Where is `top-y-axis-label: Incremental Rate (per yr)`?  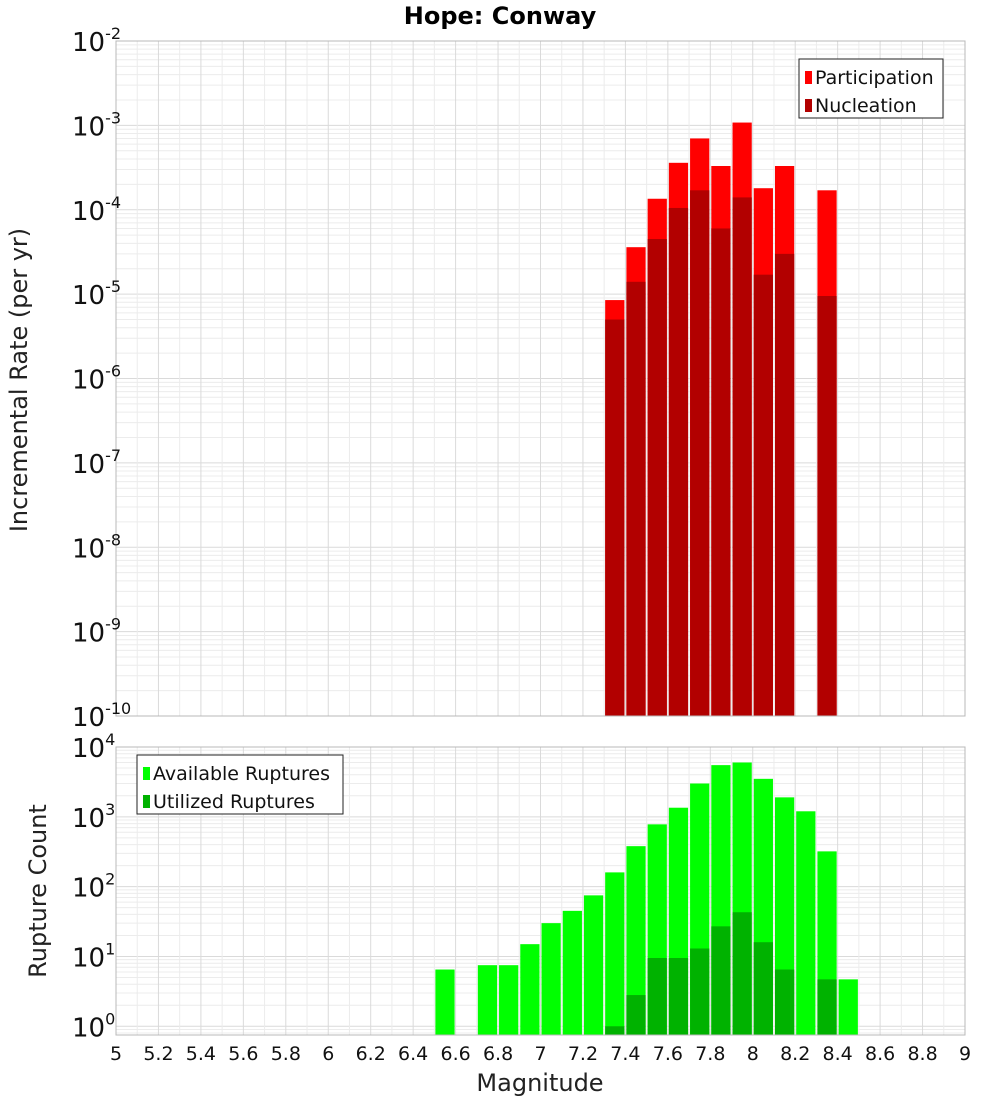 top-y-axis-label: Incremental Rate (per yr) is located at coordinates (19, 380).